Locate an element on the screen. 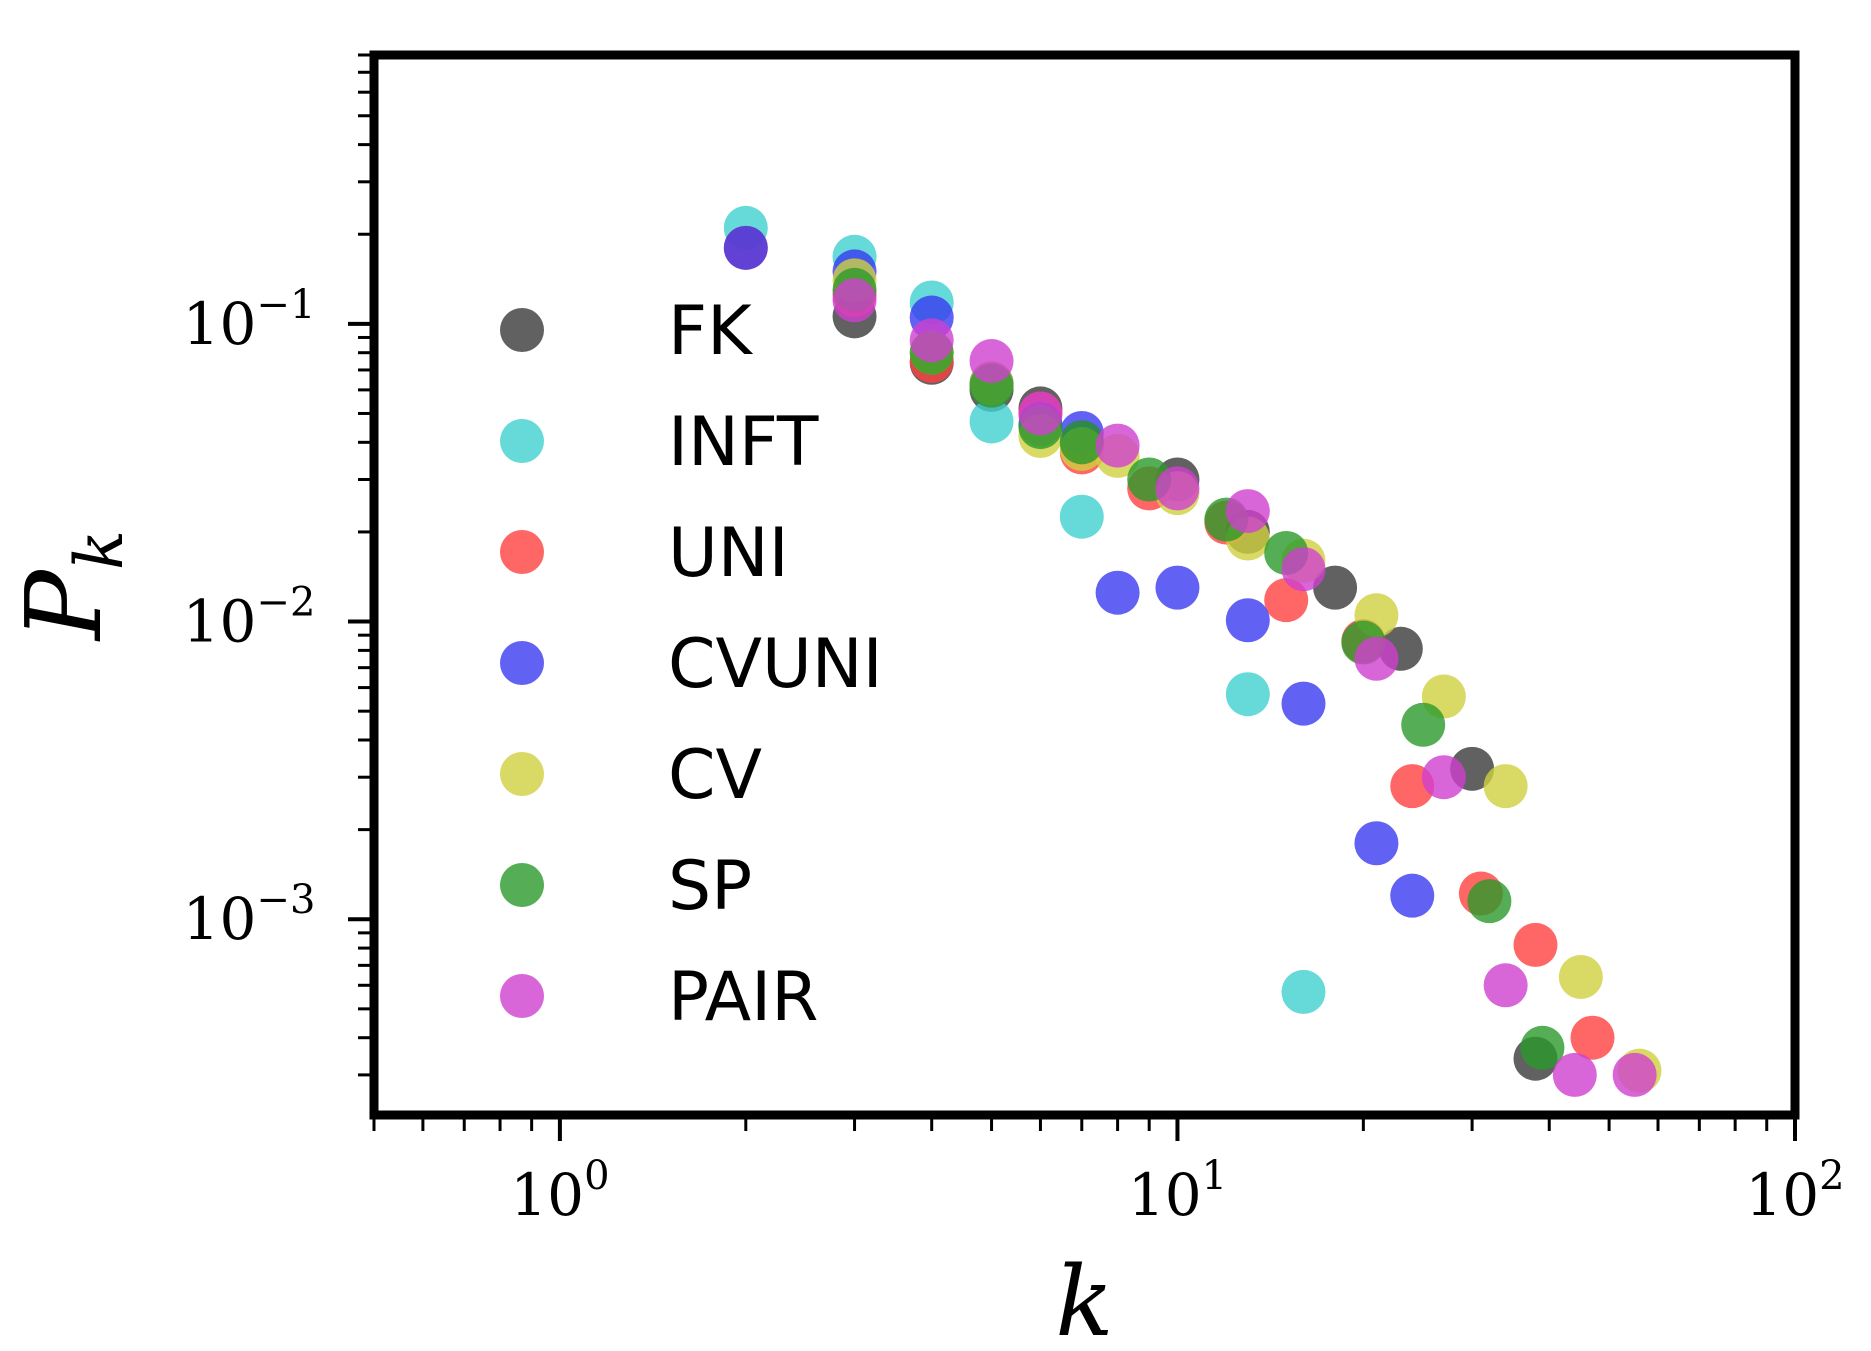 Image resolution: width=1871 pixels, height=1351 pixels. legend-item-sp: SP is located at coordinates (626, 886).